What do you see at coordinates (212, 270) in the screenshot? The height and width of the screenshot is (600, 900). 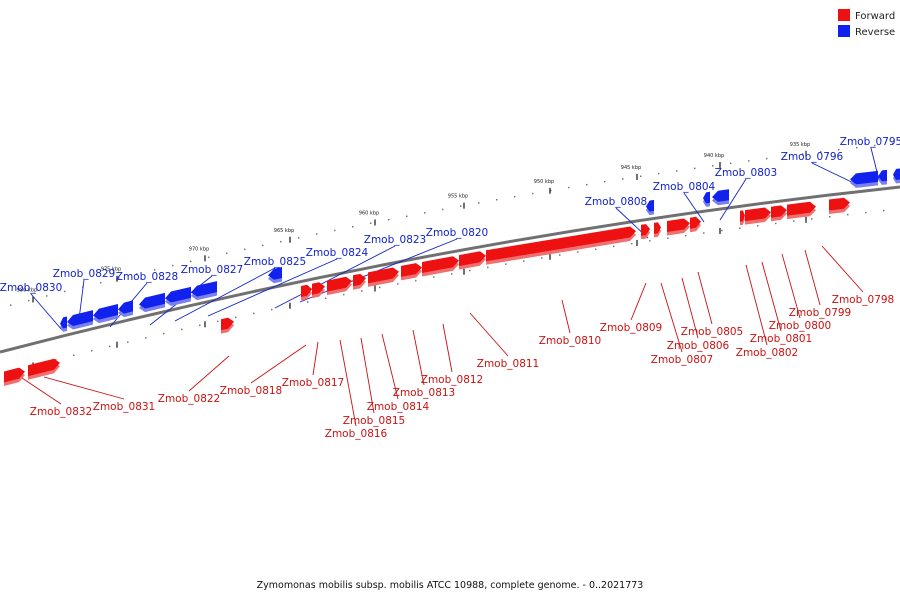 I see `gene-label: Zmob_0827` at bounding box center [212, 270].